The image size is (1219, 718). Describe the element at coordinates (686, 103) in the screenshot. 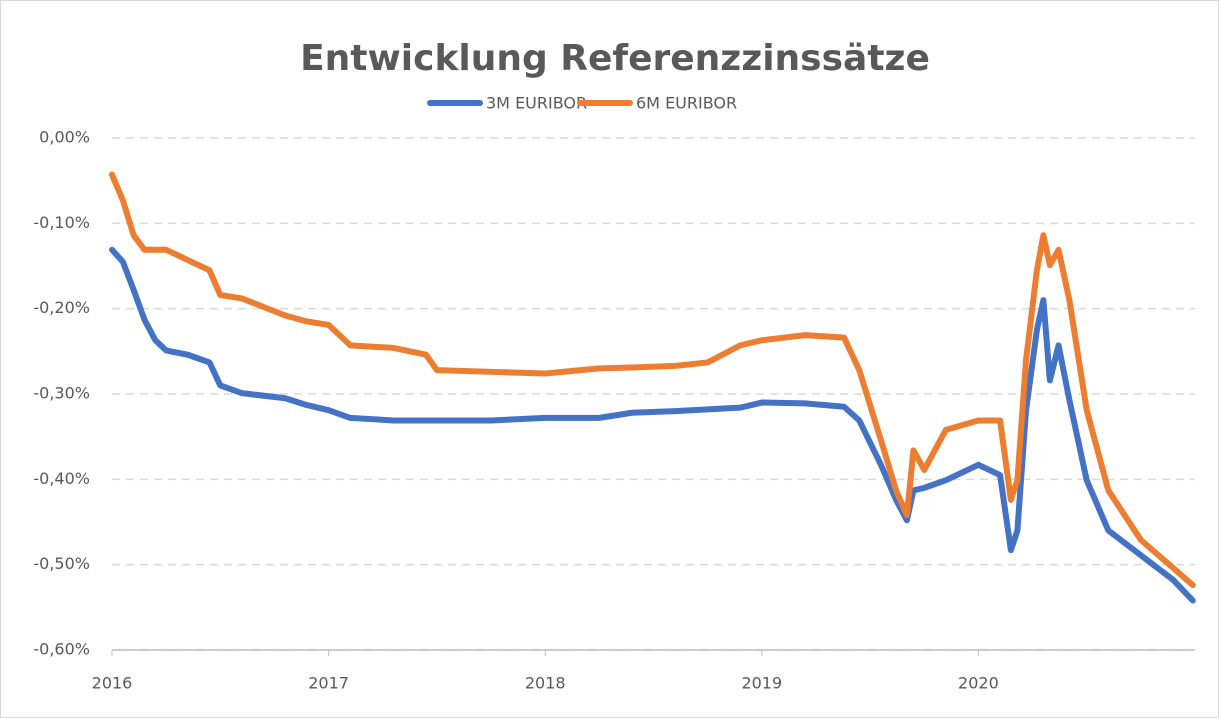

I see `legend-label: 6M EURIBOR` at that location.